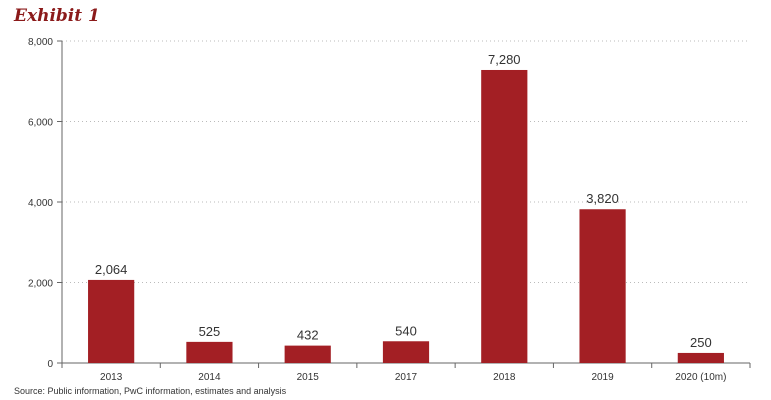  I want to click on x-tick-label: 2019, so click(602, 377).